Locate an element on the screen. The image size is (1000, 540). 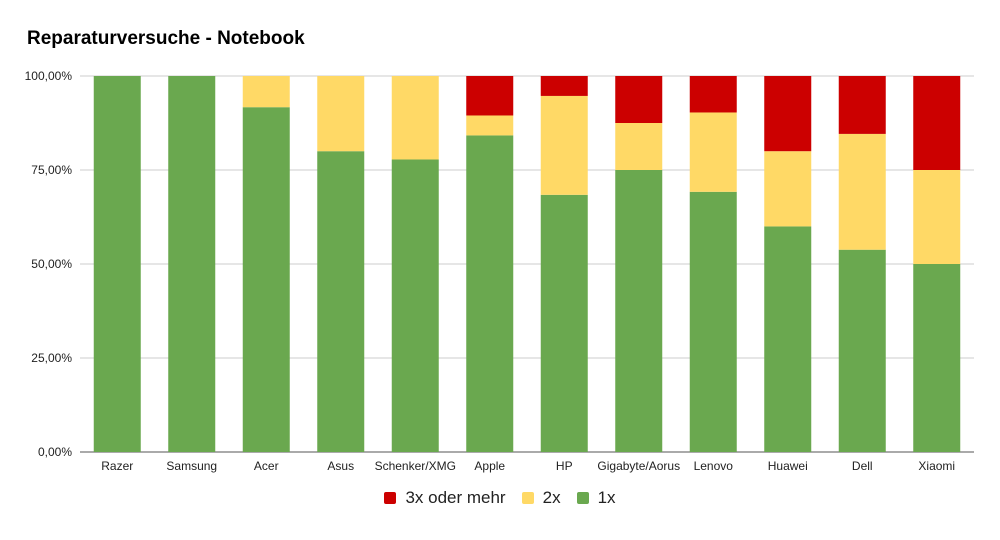
bar-segment-gigabyte-aorus-3x-oder-mehr is located at coordinates (639, 99).